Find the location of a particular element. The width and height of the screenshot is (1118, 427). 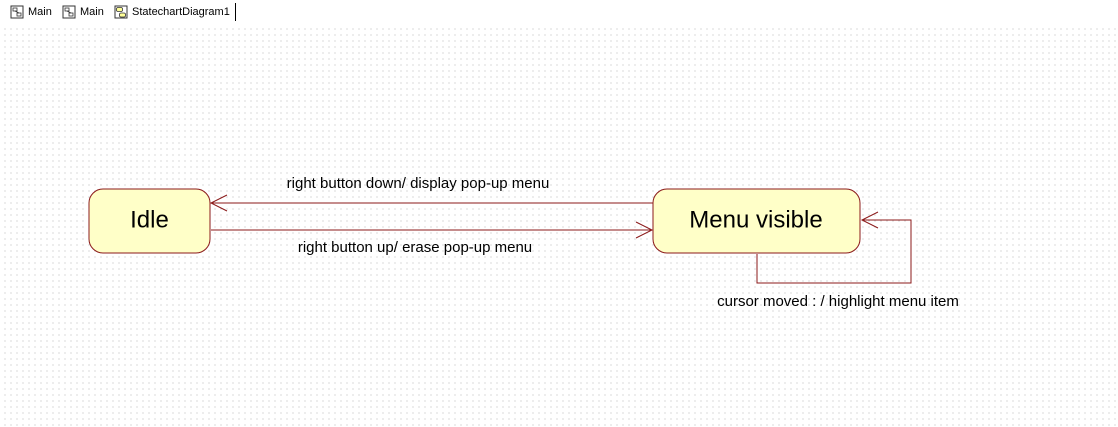

state-menu-visible: Menu visible is located at coordinates (756, 221).